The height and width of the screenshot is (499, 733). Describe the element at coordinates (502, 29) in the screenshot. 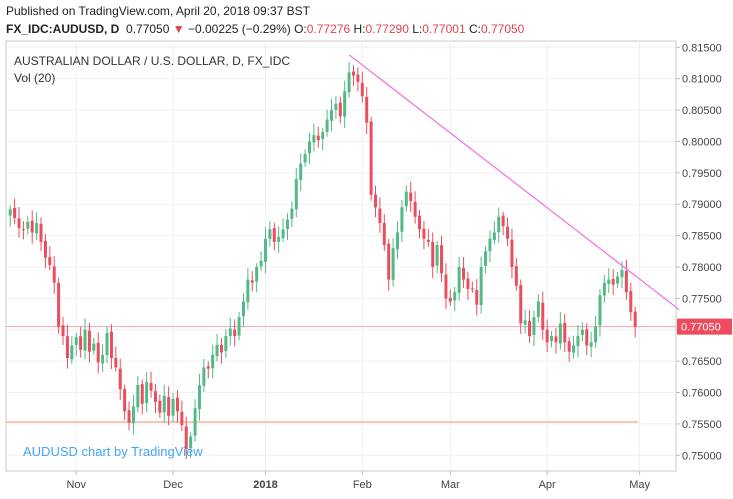

I see `close-value: 0.77050` at that location.